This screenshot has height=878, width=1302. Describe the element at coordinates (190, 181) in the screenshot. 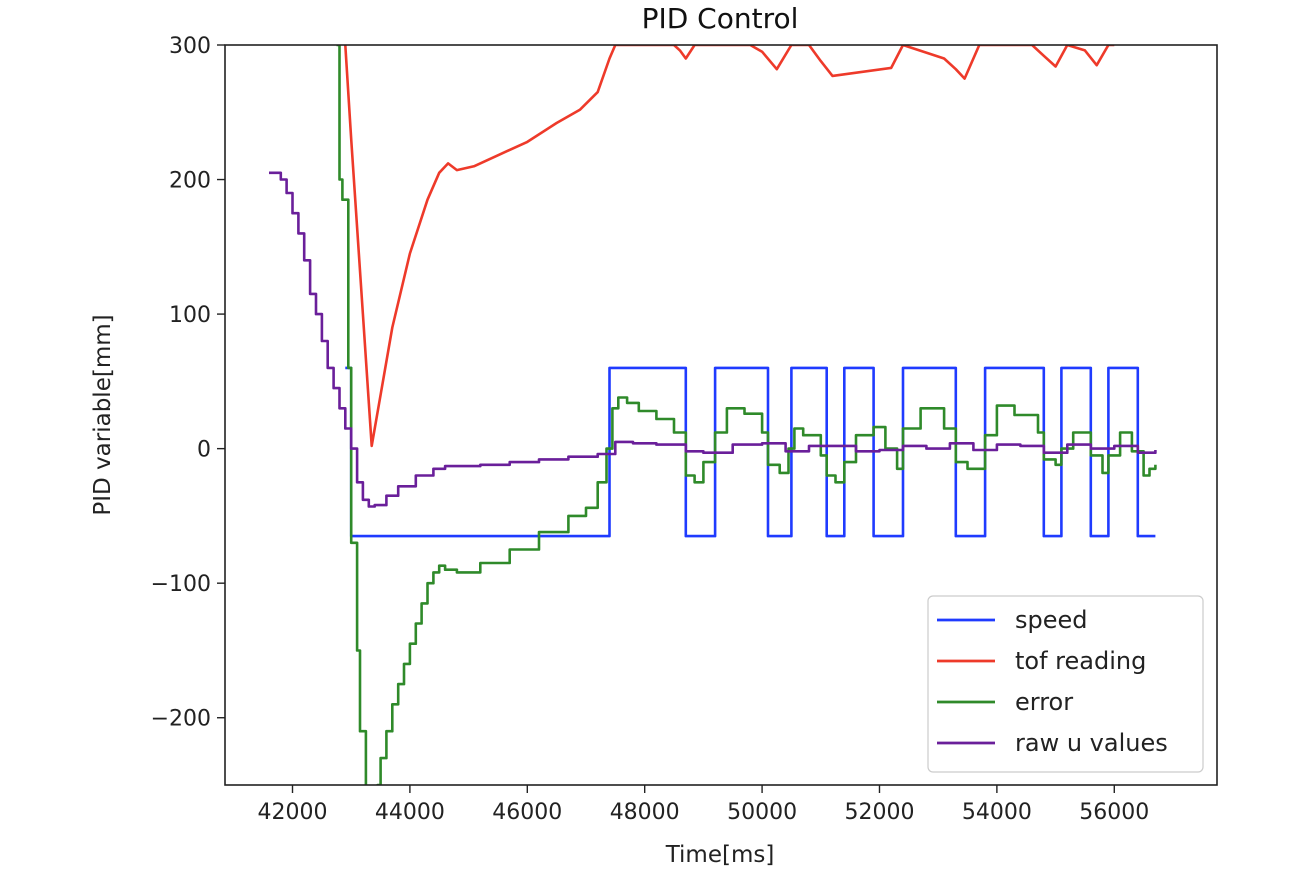

I see `y-tick-label: 200` at that location.